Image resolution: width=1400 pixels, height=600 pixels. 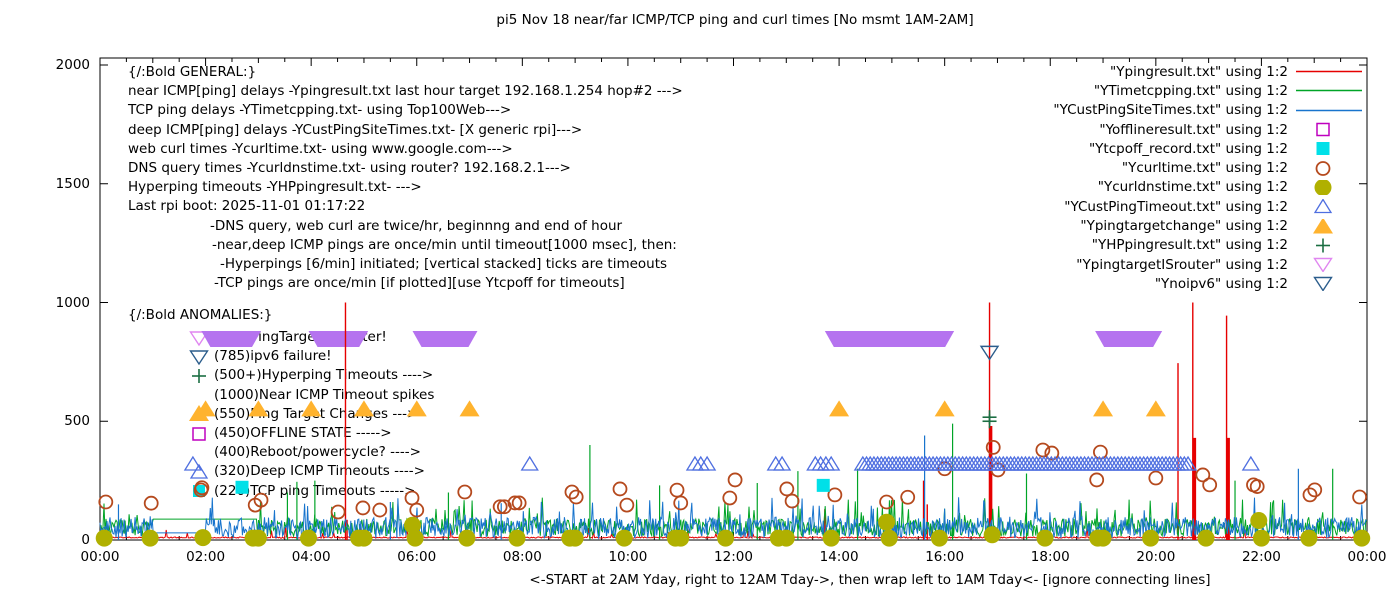 I want to click on legend-item: "YTimetcpping.txt" using 1:2, so click(x=1149, y=90).